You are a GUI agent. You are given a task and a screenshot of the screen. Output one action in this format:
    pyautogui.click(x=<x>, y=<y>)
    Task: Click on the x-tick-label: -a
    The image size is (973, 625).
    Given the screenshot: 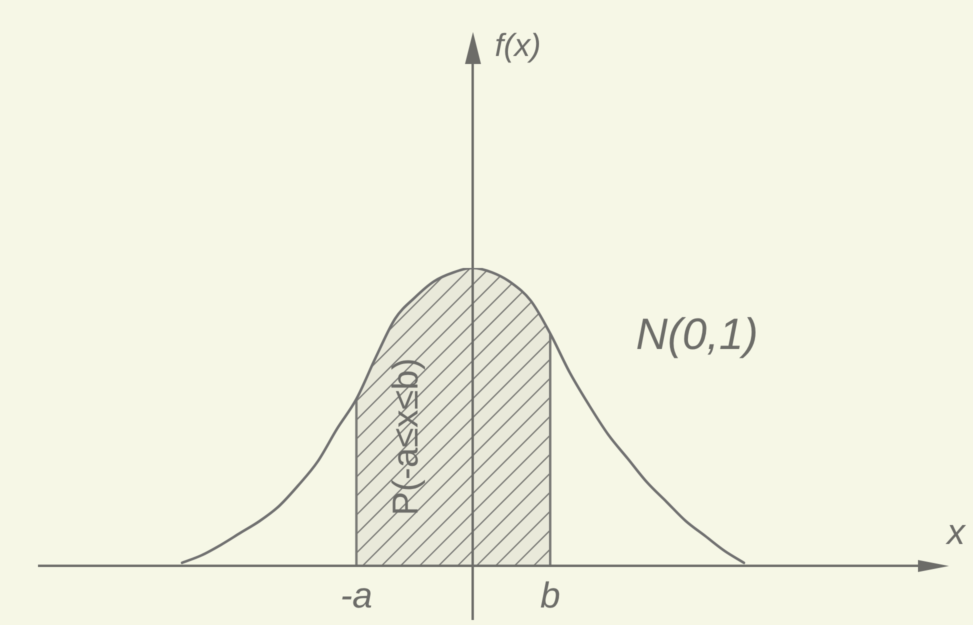 What is the action you would take?
    pyautogui.click(x=356, y=595)
    